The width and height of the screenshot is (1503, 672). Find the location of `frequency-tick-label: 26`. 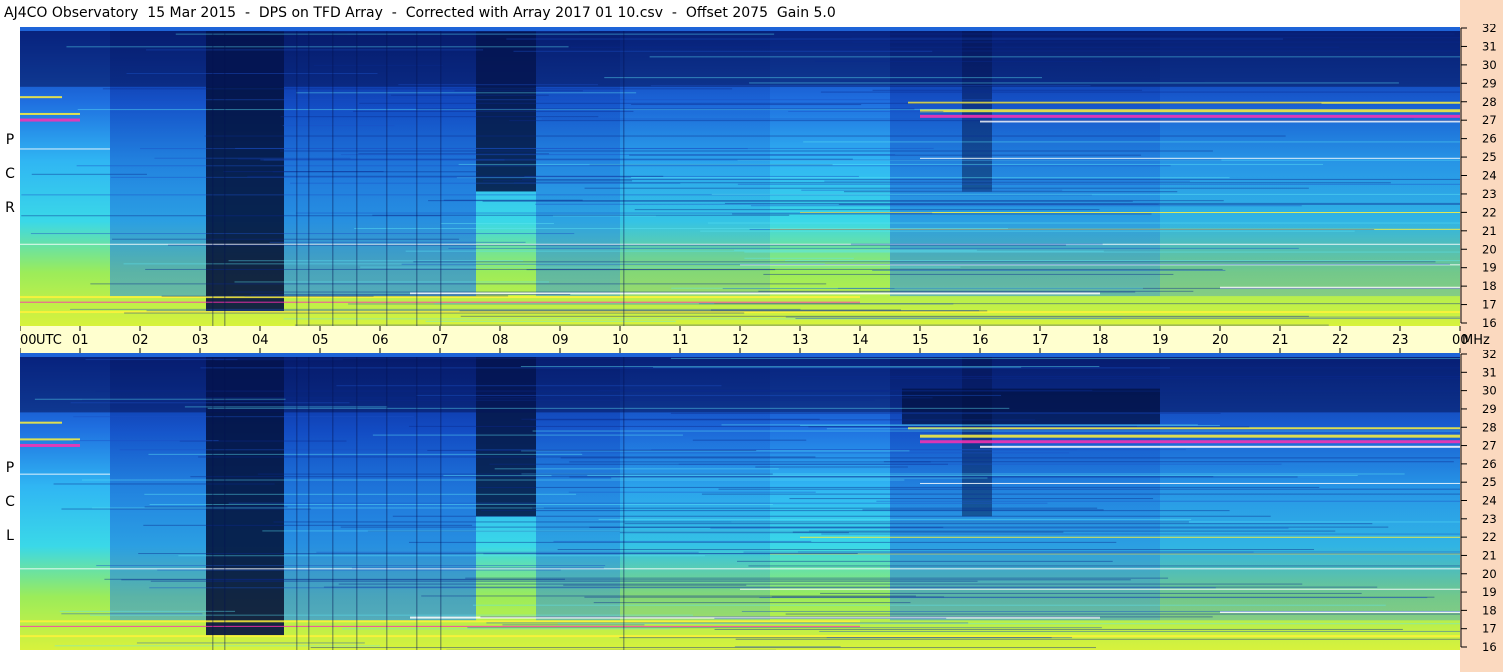

frequency-tick-label: 26 is located at coordinates (1489, 139).